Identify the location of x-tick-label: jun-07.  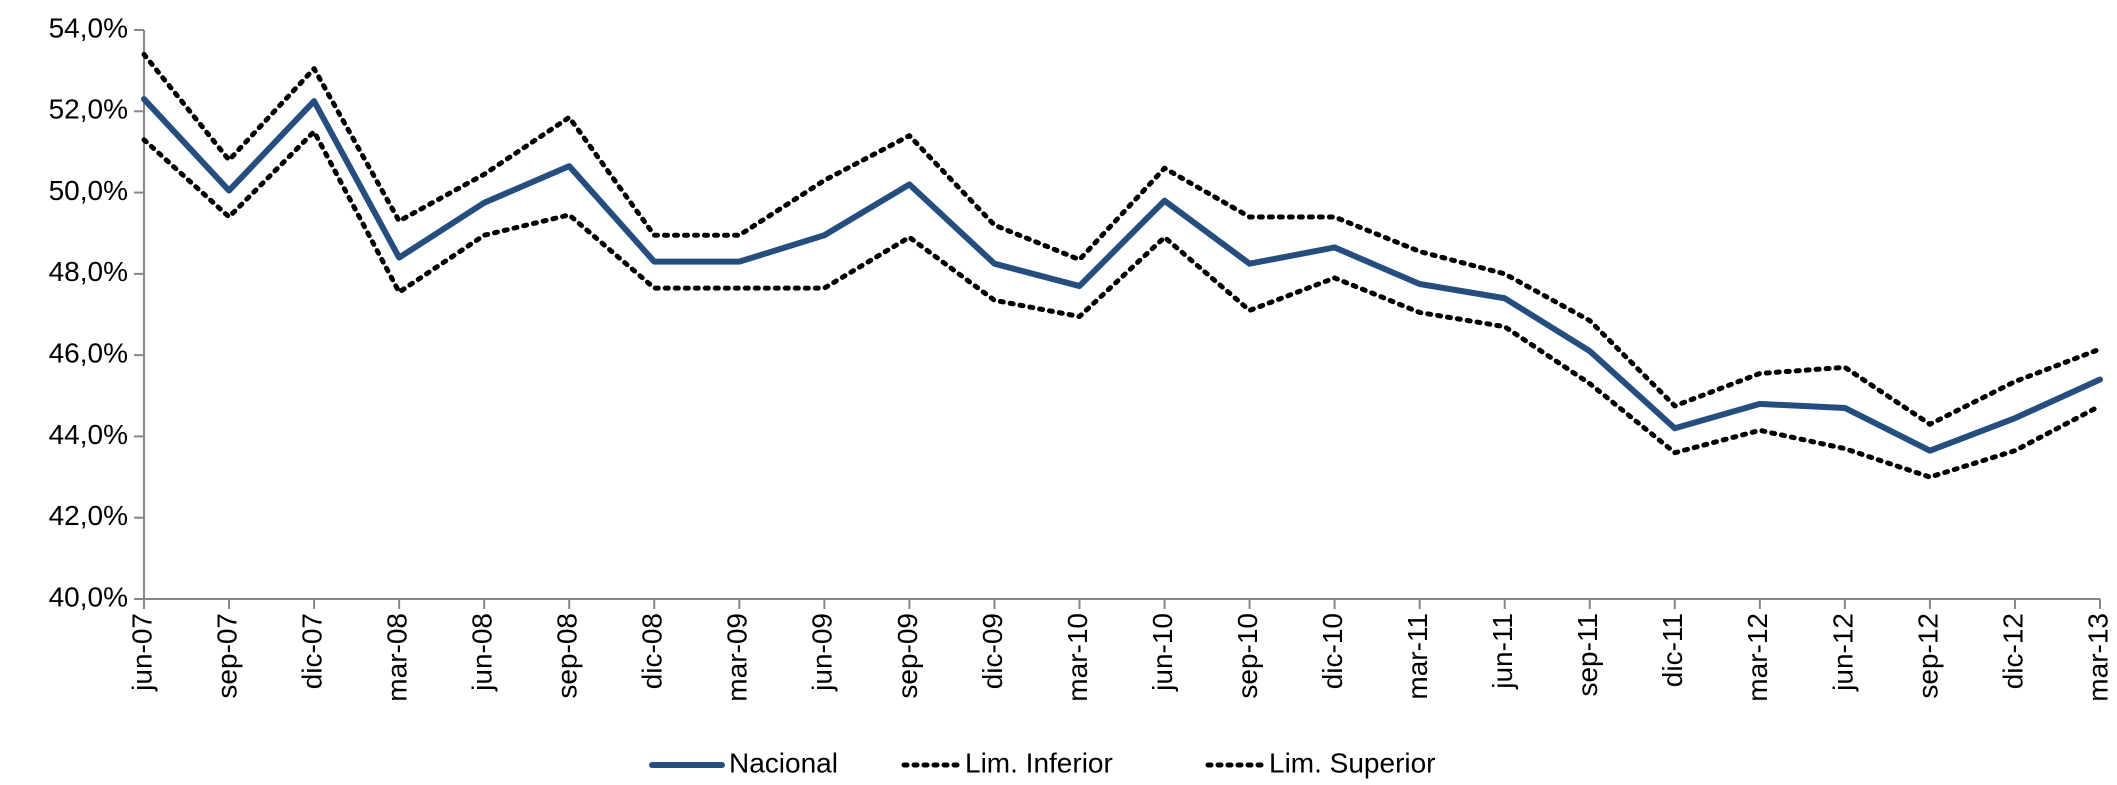
(141, 652).